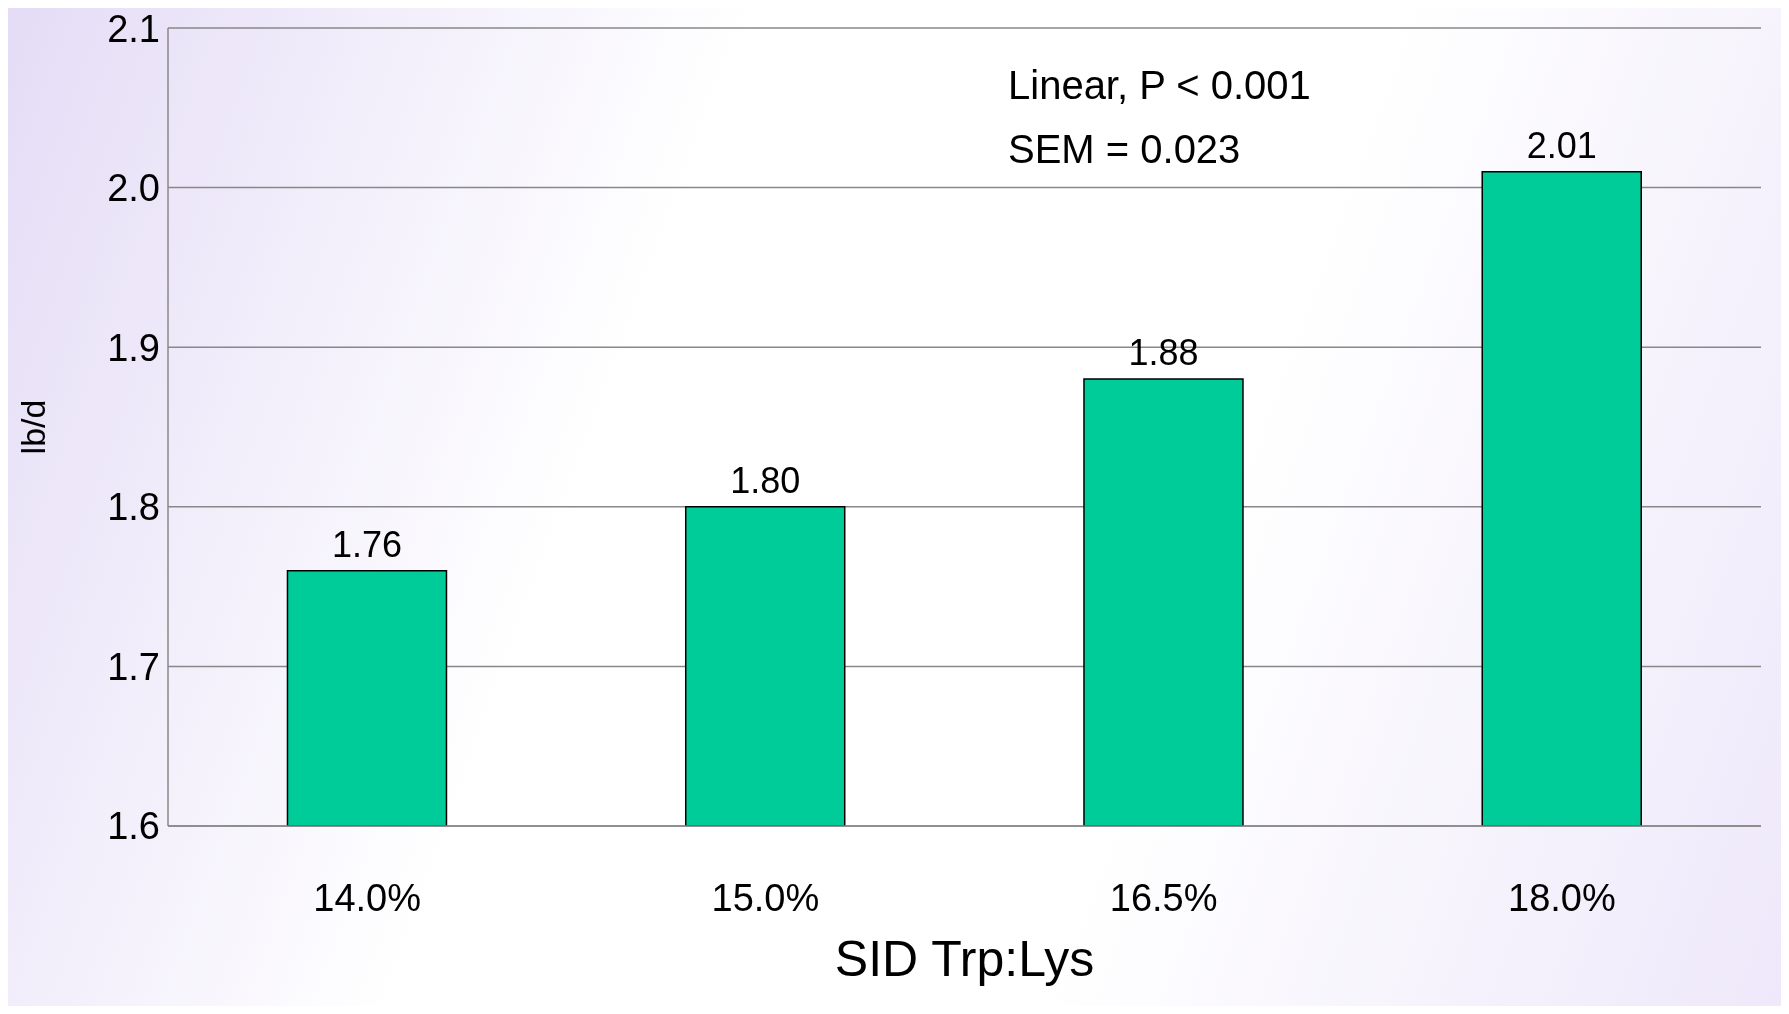 Image resolution: width=1789 pixels, height=1014 pixels. What do you see at coordinates (964, 959) in the screenshot?
I see `x-axis-title: SID Trp:Lys` at bounding box center [964, 959].